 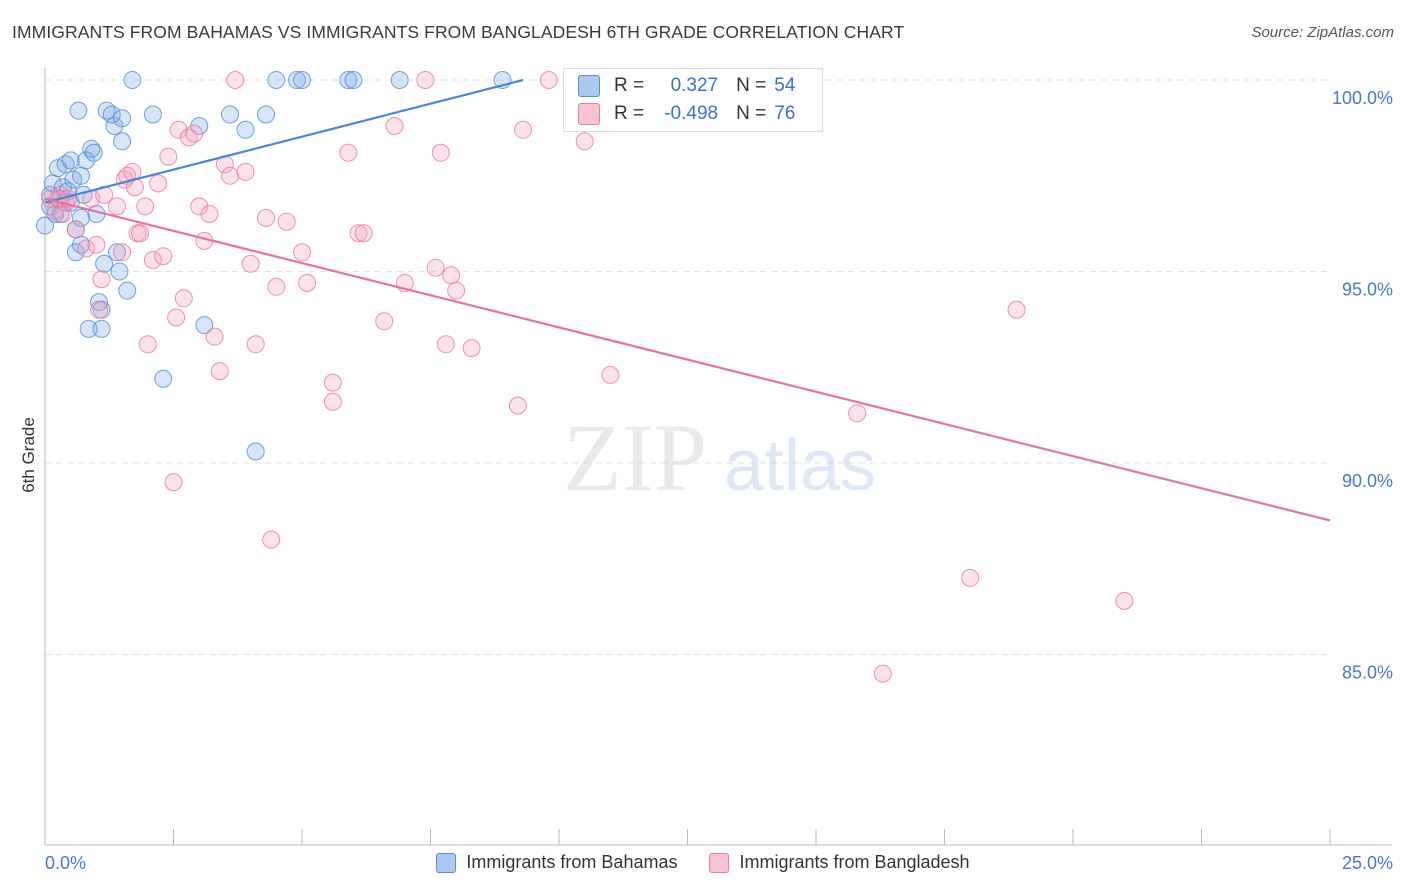 I want to click on legend-label-bahamas: Immigrants from Bahamas, so click(x=572, y=862).